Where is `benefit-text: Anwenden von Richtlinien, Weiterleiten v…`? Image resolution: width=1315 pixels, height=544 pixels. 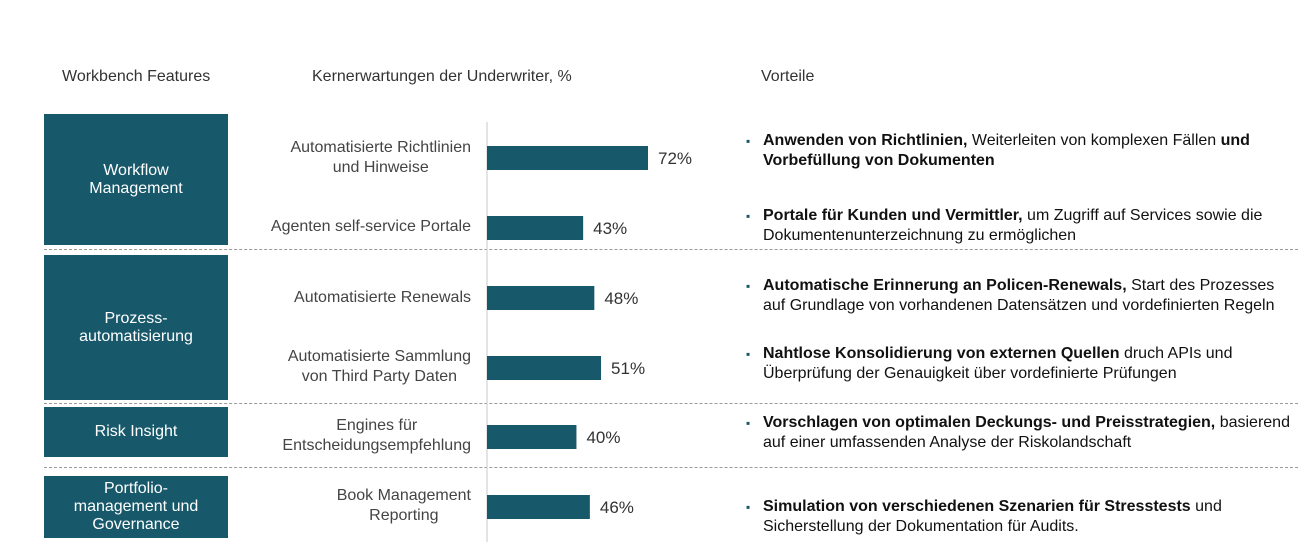 benefit-text: Anwenden von Richtlinien, Weiterleiten v… is located at coordinates (1030, 151).